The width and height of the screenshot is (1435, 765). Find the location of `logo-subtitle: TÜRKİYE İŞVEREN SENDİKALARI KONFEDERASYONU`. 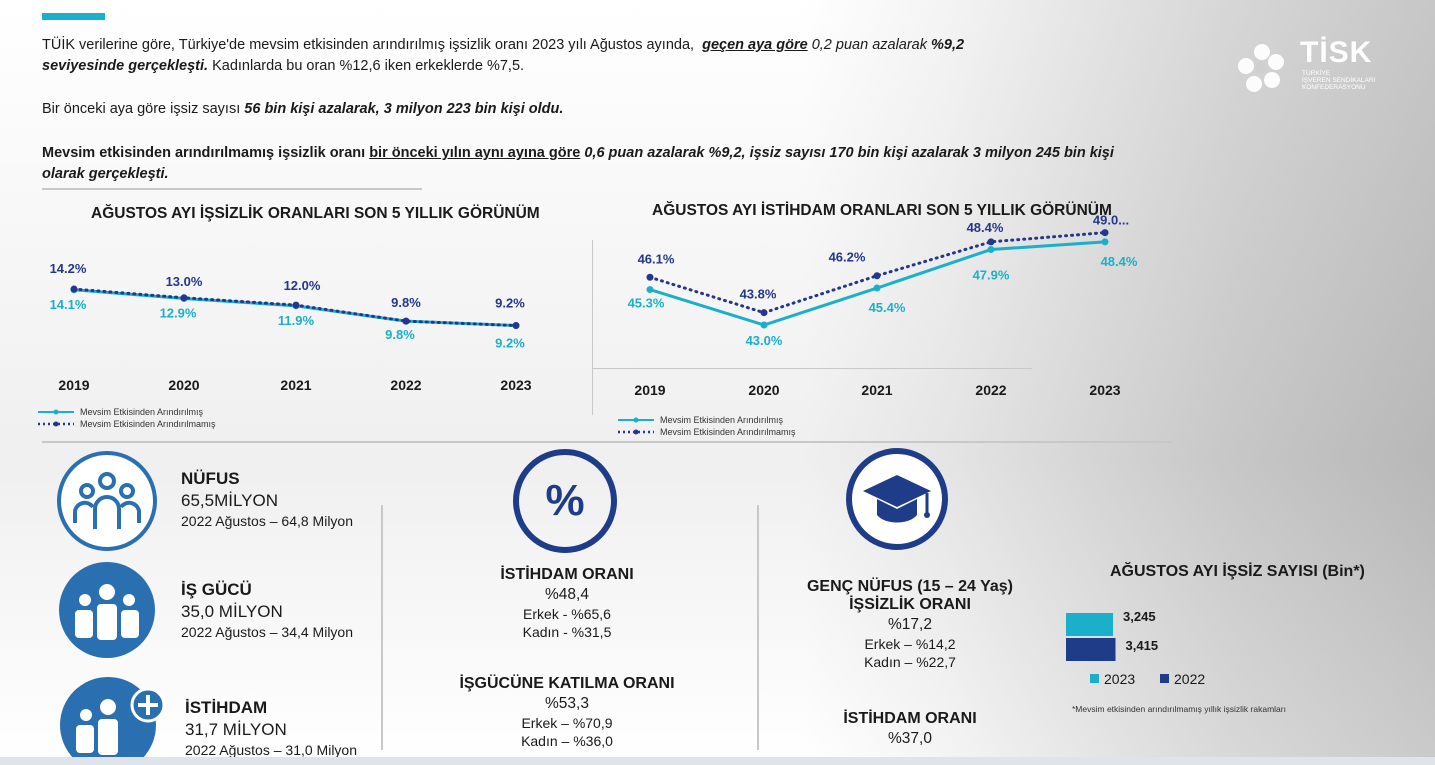

logo-subtitle: TÜRKİYE İŞVEREN SENDİKALARI KONFEDERASYONU is located at coordinates (1339, 80).